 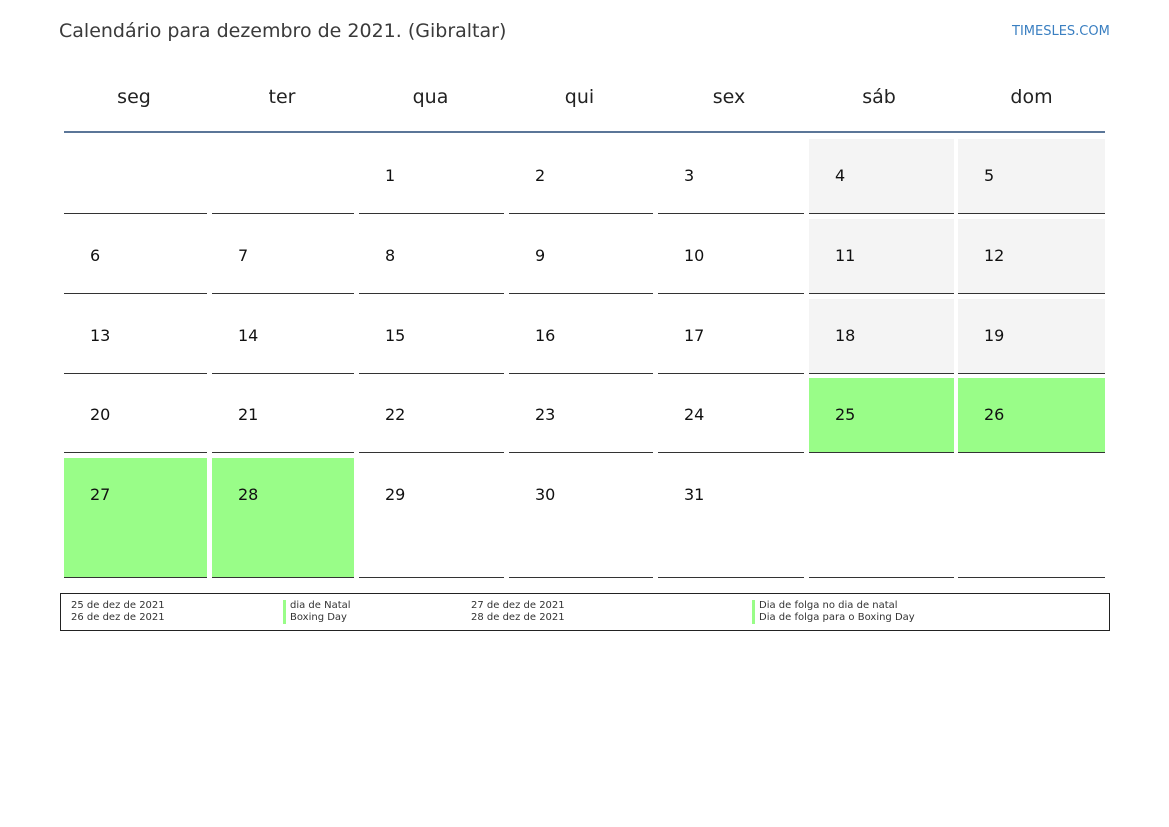 What do you see at coordinates (581, 256) in the screenshot?
I see `day-cell: 9` at bounding box center [581, 256].